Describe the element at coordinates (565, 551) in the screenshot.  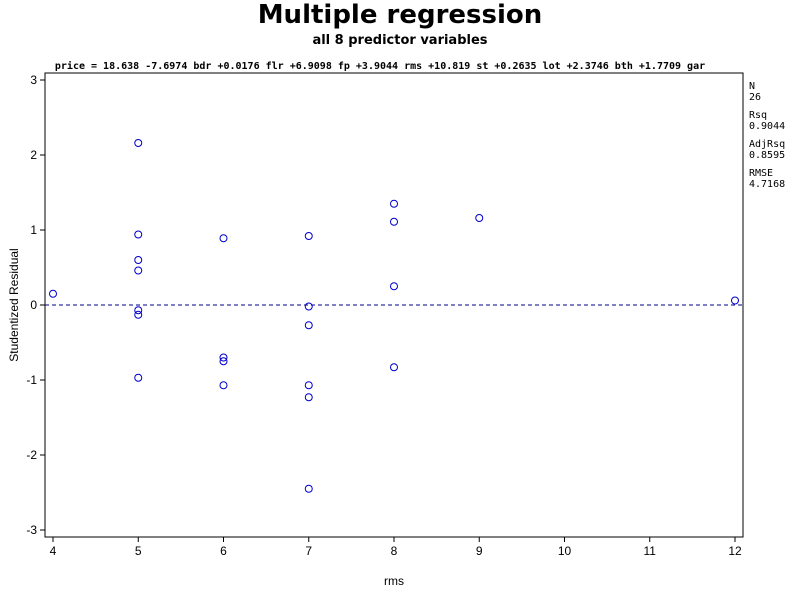
I see `x-tick-label: 10` at that location.